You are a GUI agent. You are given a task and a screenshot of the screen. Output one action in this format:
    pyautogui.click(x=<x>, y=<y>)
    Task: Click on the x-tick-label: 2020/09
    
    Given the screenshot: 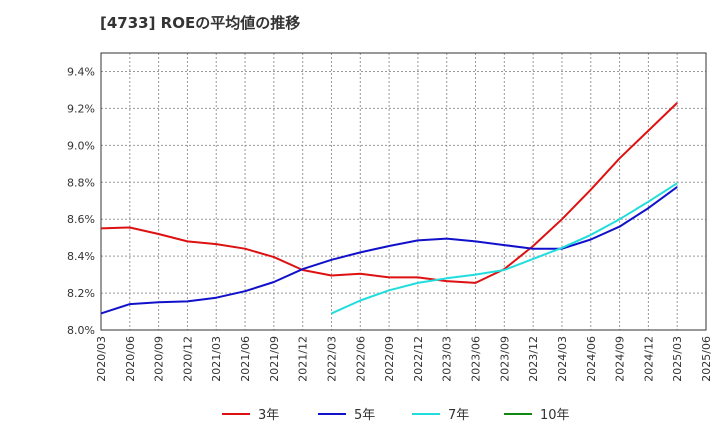 What is the action you would take?
    pyautogui.click(x=159, y=359)
    